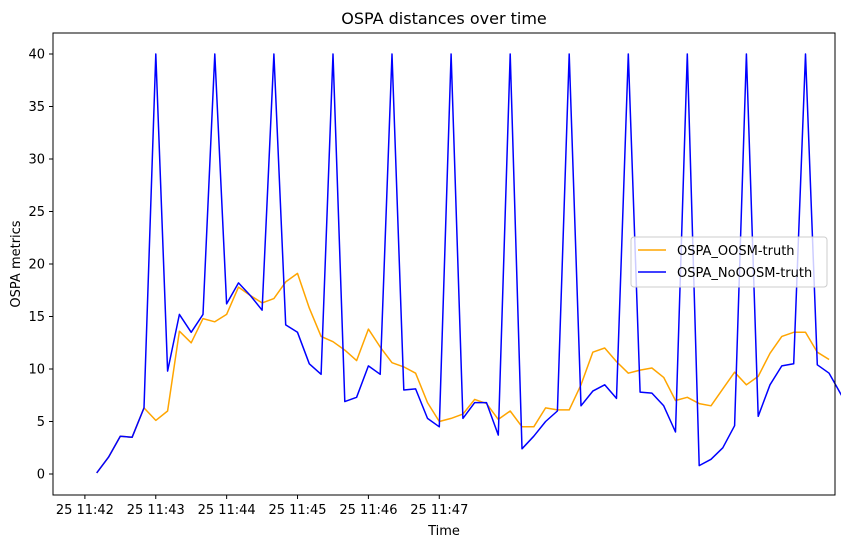  What do you see at coordinates (444, 18) in the screenshot?
I see `chart-title: OSPA distances over time` at bounding box center [444, 18].